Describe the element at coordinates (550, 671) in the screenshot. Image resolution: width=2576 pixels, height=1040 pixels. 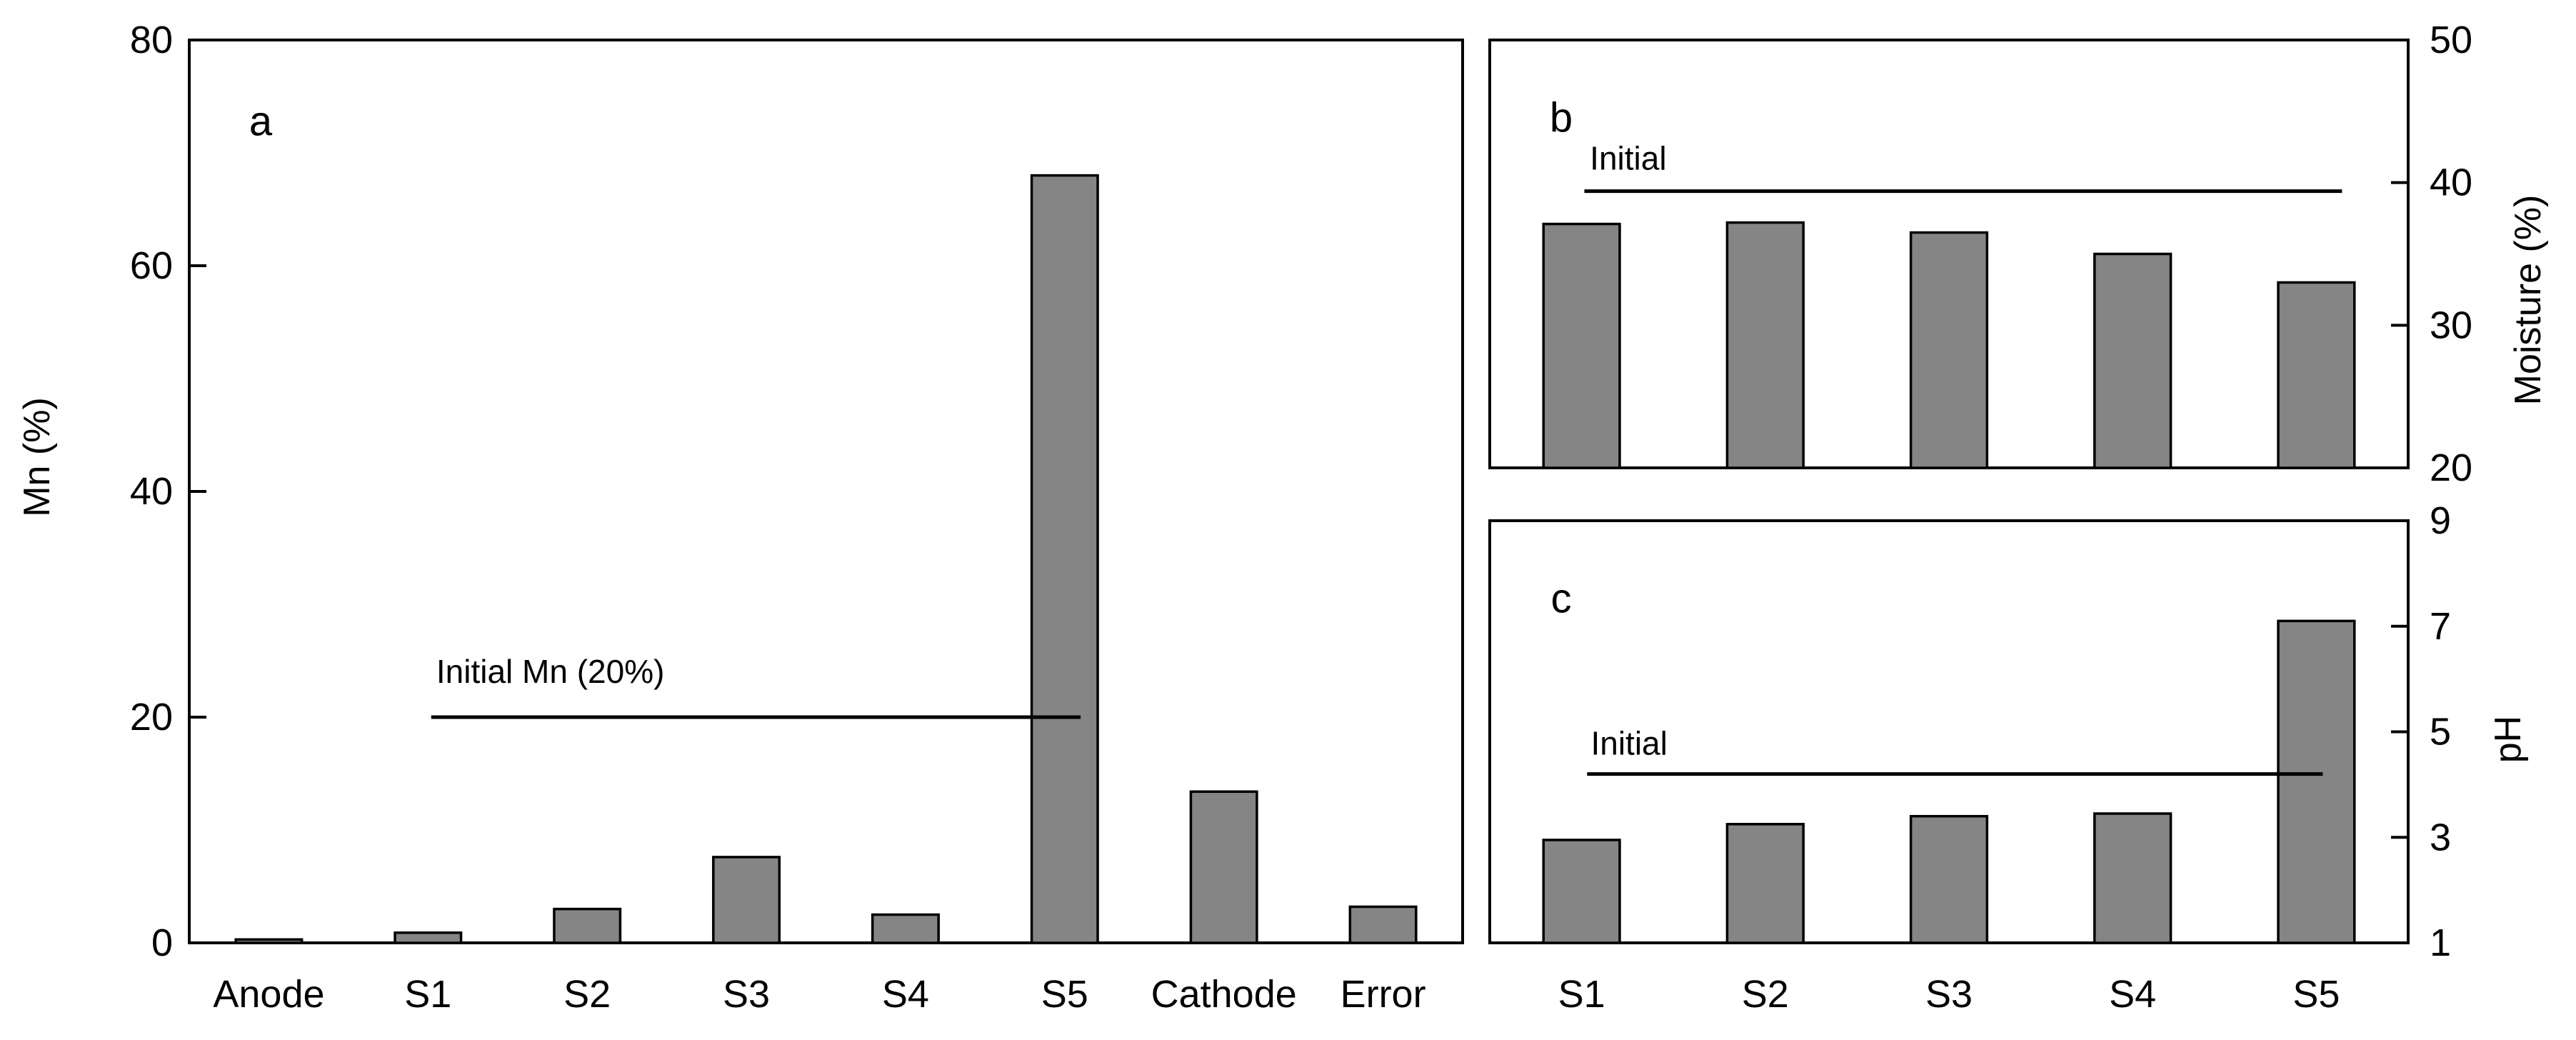
I see `panel-a-initial-label: Initial Mn (20%)` at that location.